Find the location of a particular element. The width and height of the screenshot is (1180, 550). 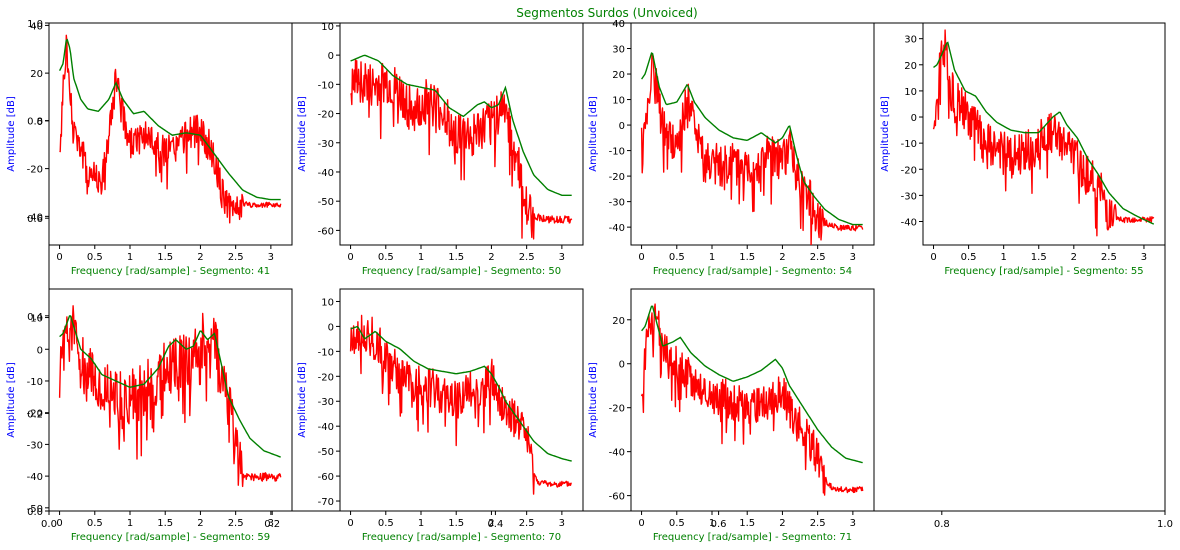

background-xtick-label: 0.2 is located at coordinates (272, 524).